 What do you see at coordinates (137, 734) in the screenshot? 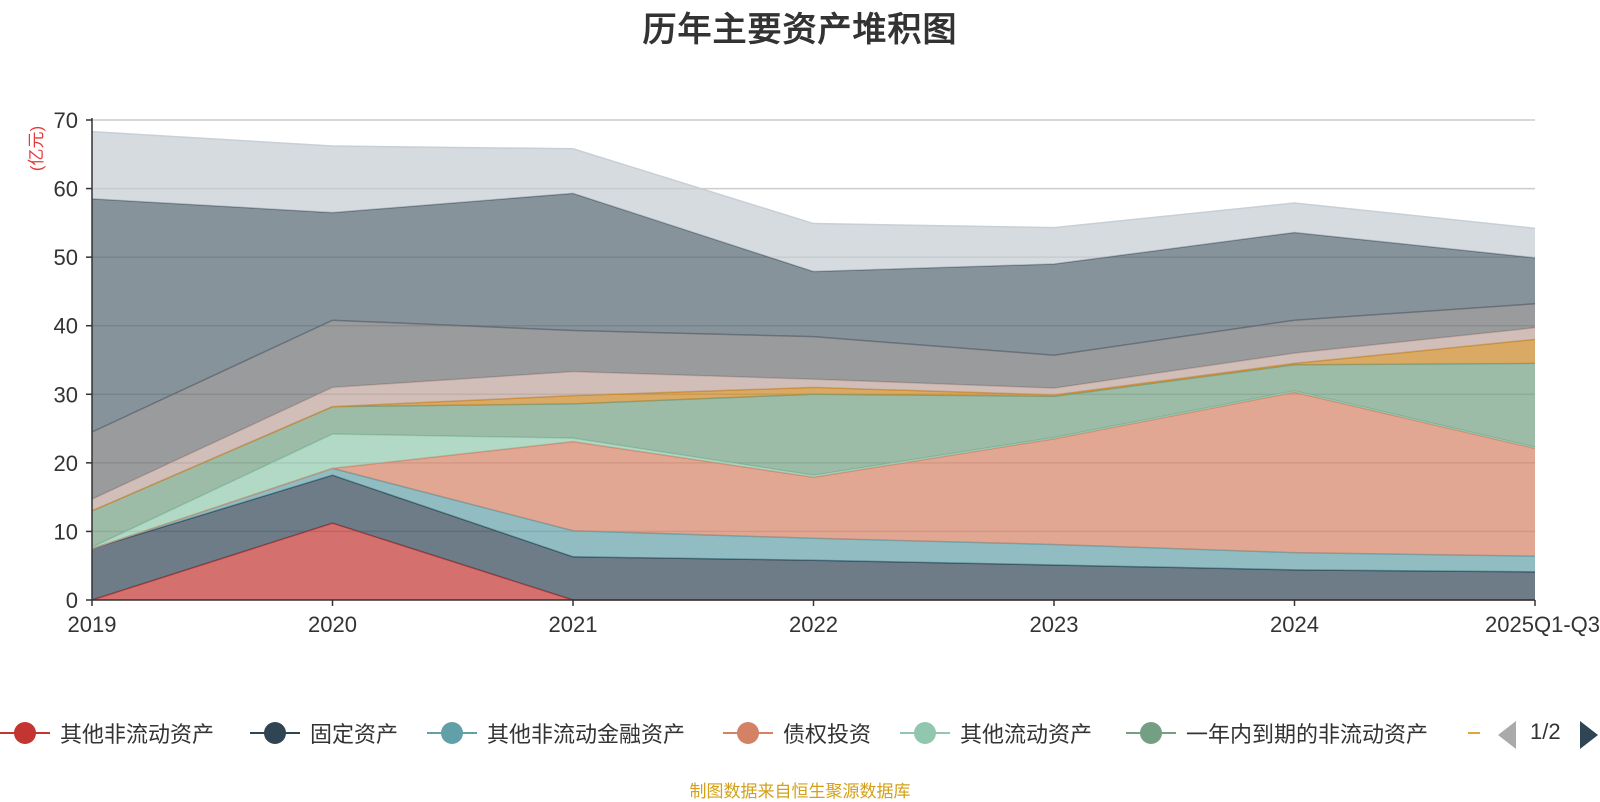
I see `legend-label: 其他非流动资产` at bounding box center [137, 734].